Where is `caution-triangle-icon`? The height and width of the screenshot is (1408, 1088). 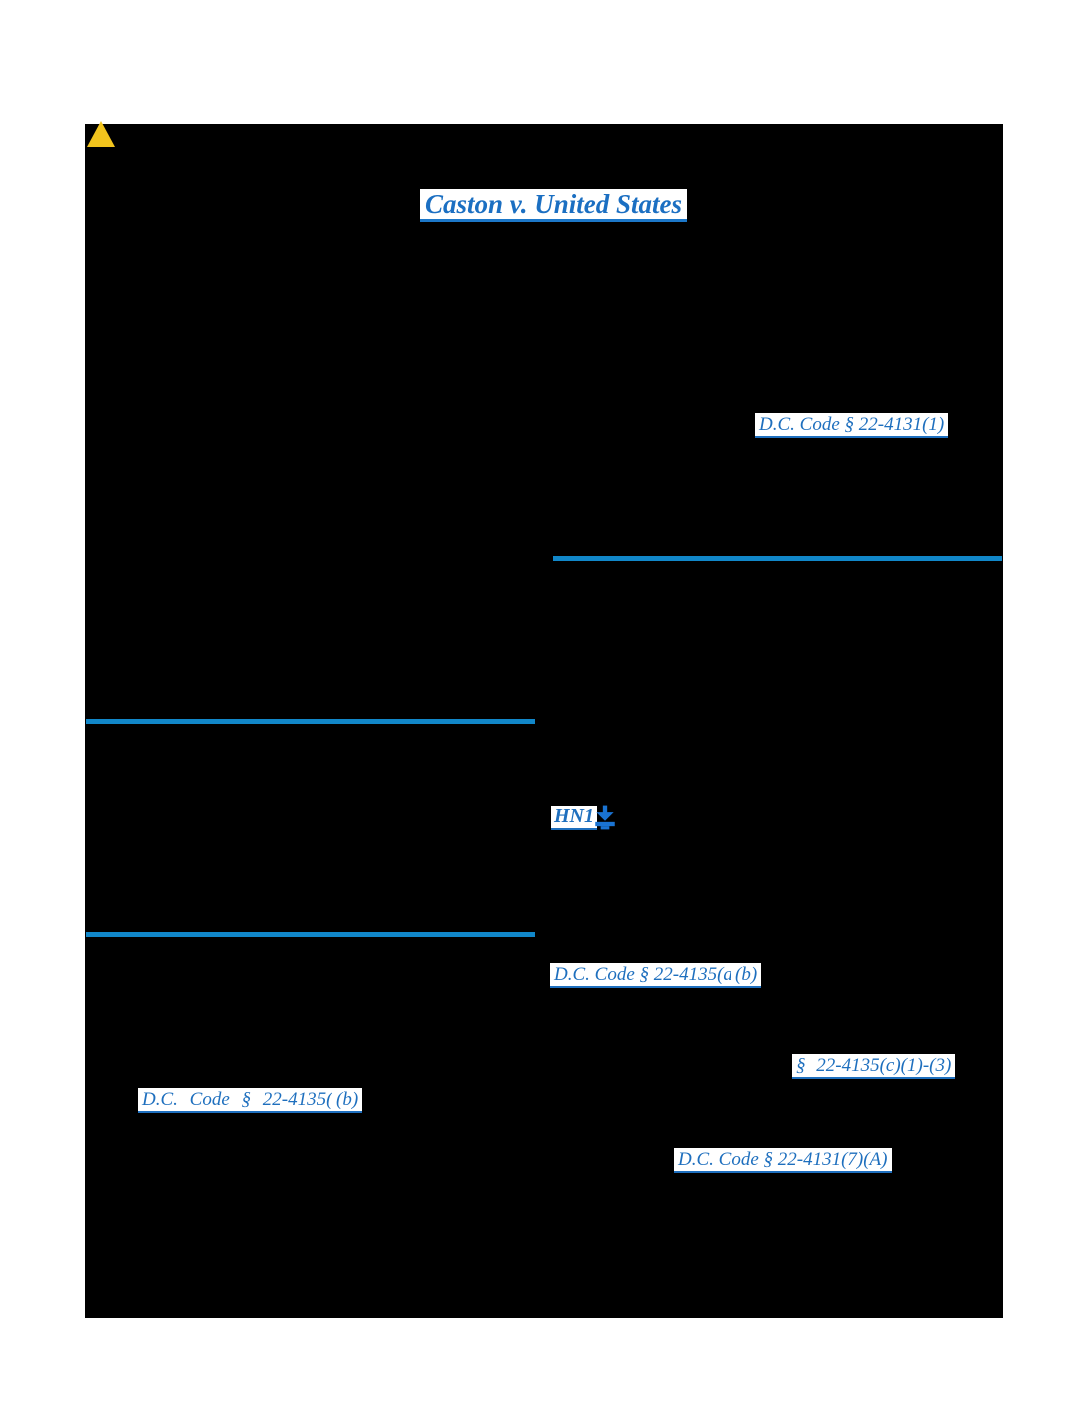 caution-triangle-icon is located at coordinates (101, 134).